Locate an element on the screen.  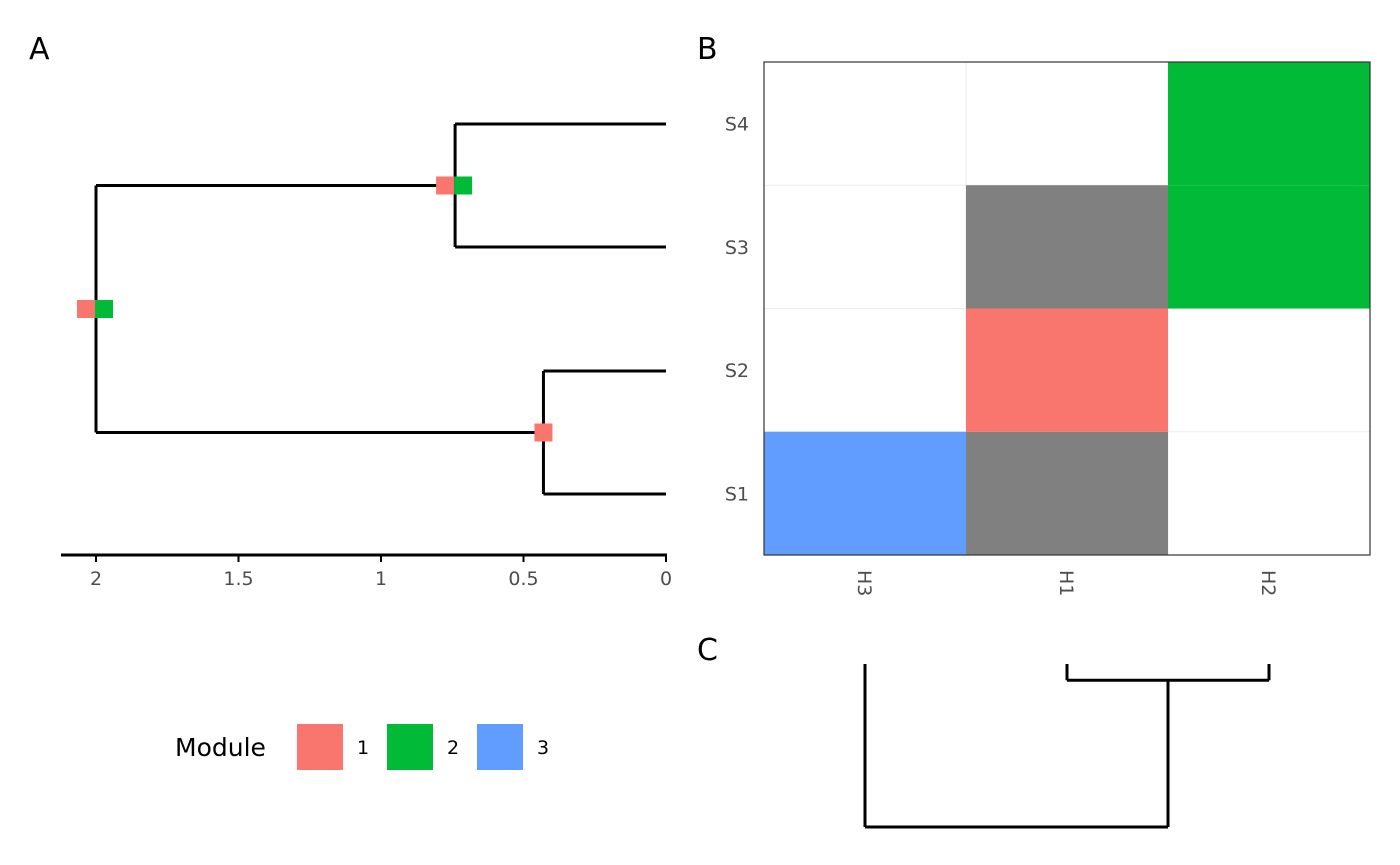
column-label: H1 is located at coordinates (1066, 583).